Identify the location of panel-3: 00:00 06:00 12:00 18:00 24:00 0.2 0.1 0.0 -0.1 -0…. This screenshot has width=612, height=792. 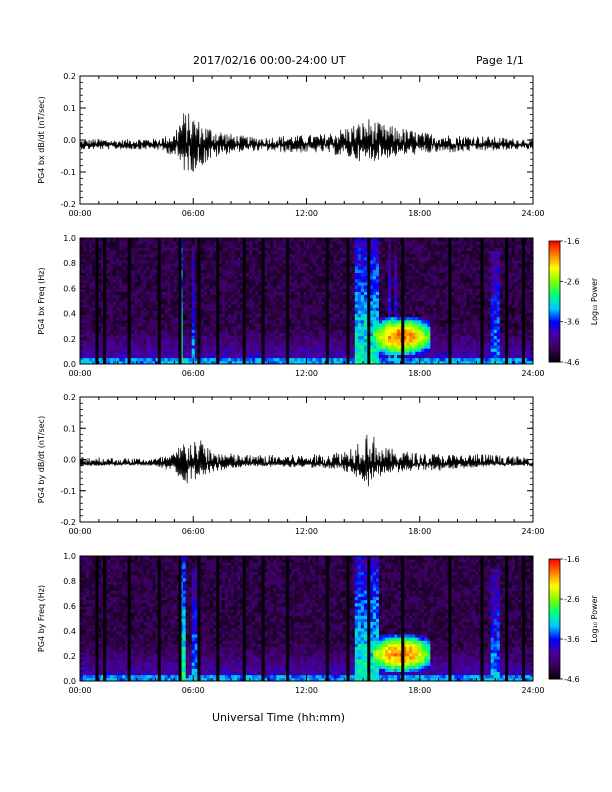
(291, 464).